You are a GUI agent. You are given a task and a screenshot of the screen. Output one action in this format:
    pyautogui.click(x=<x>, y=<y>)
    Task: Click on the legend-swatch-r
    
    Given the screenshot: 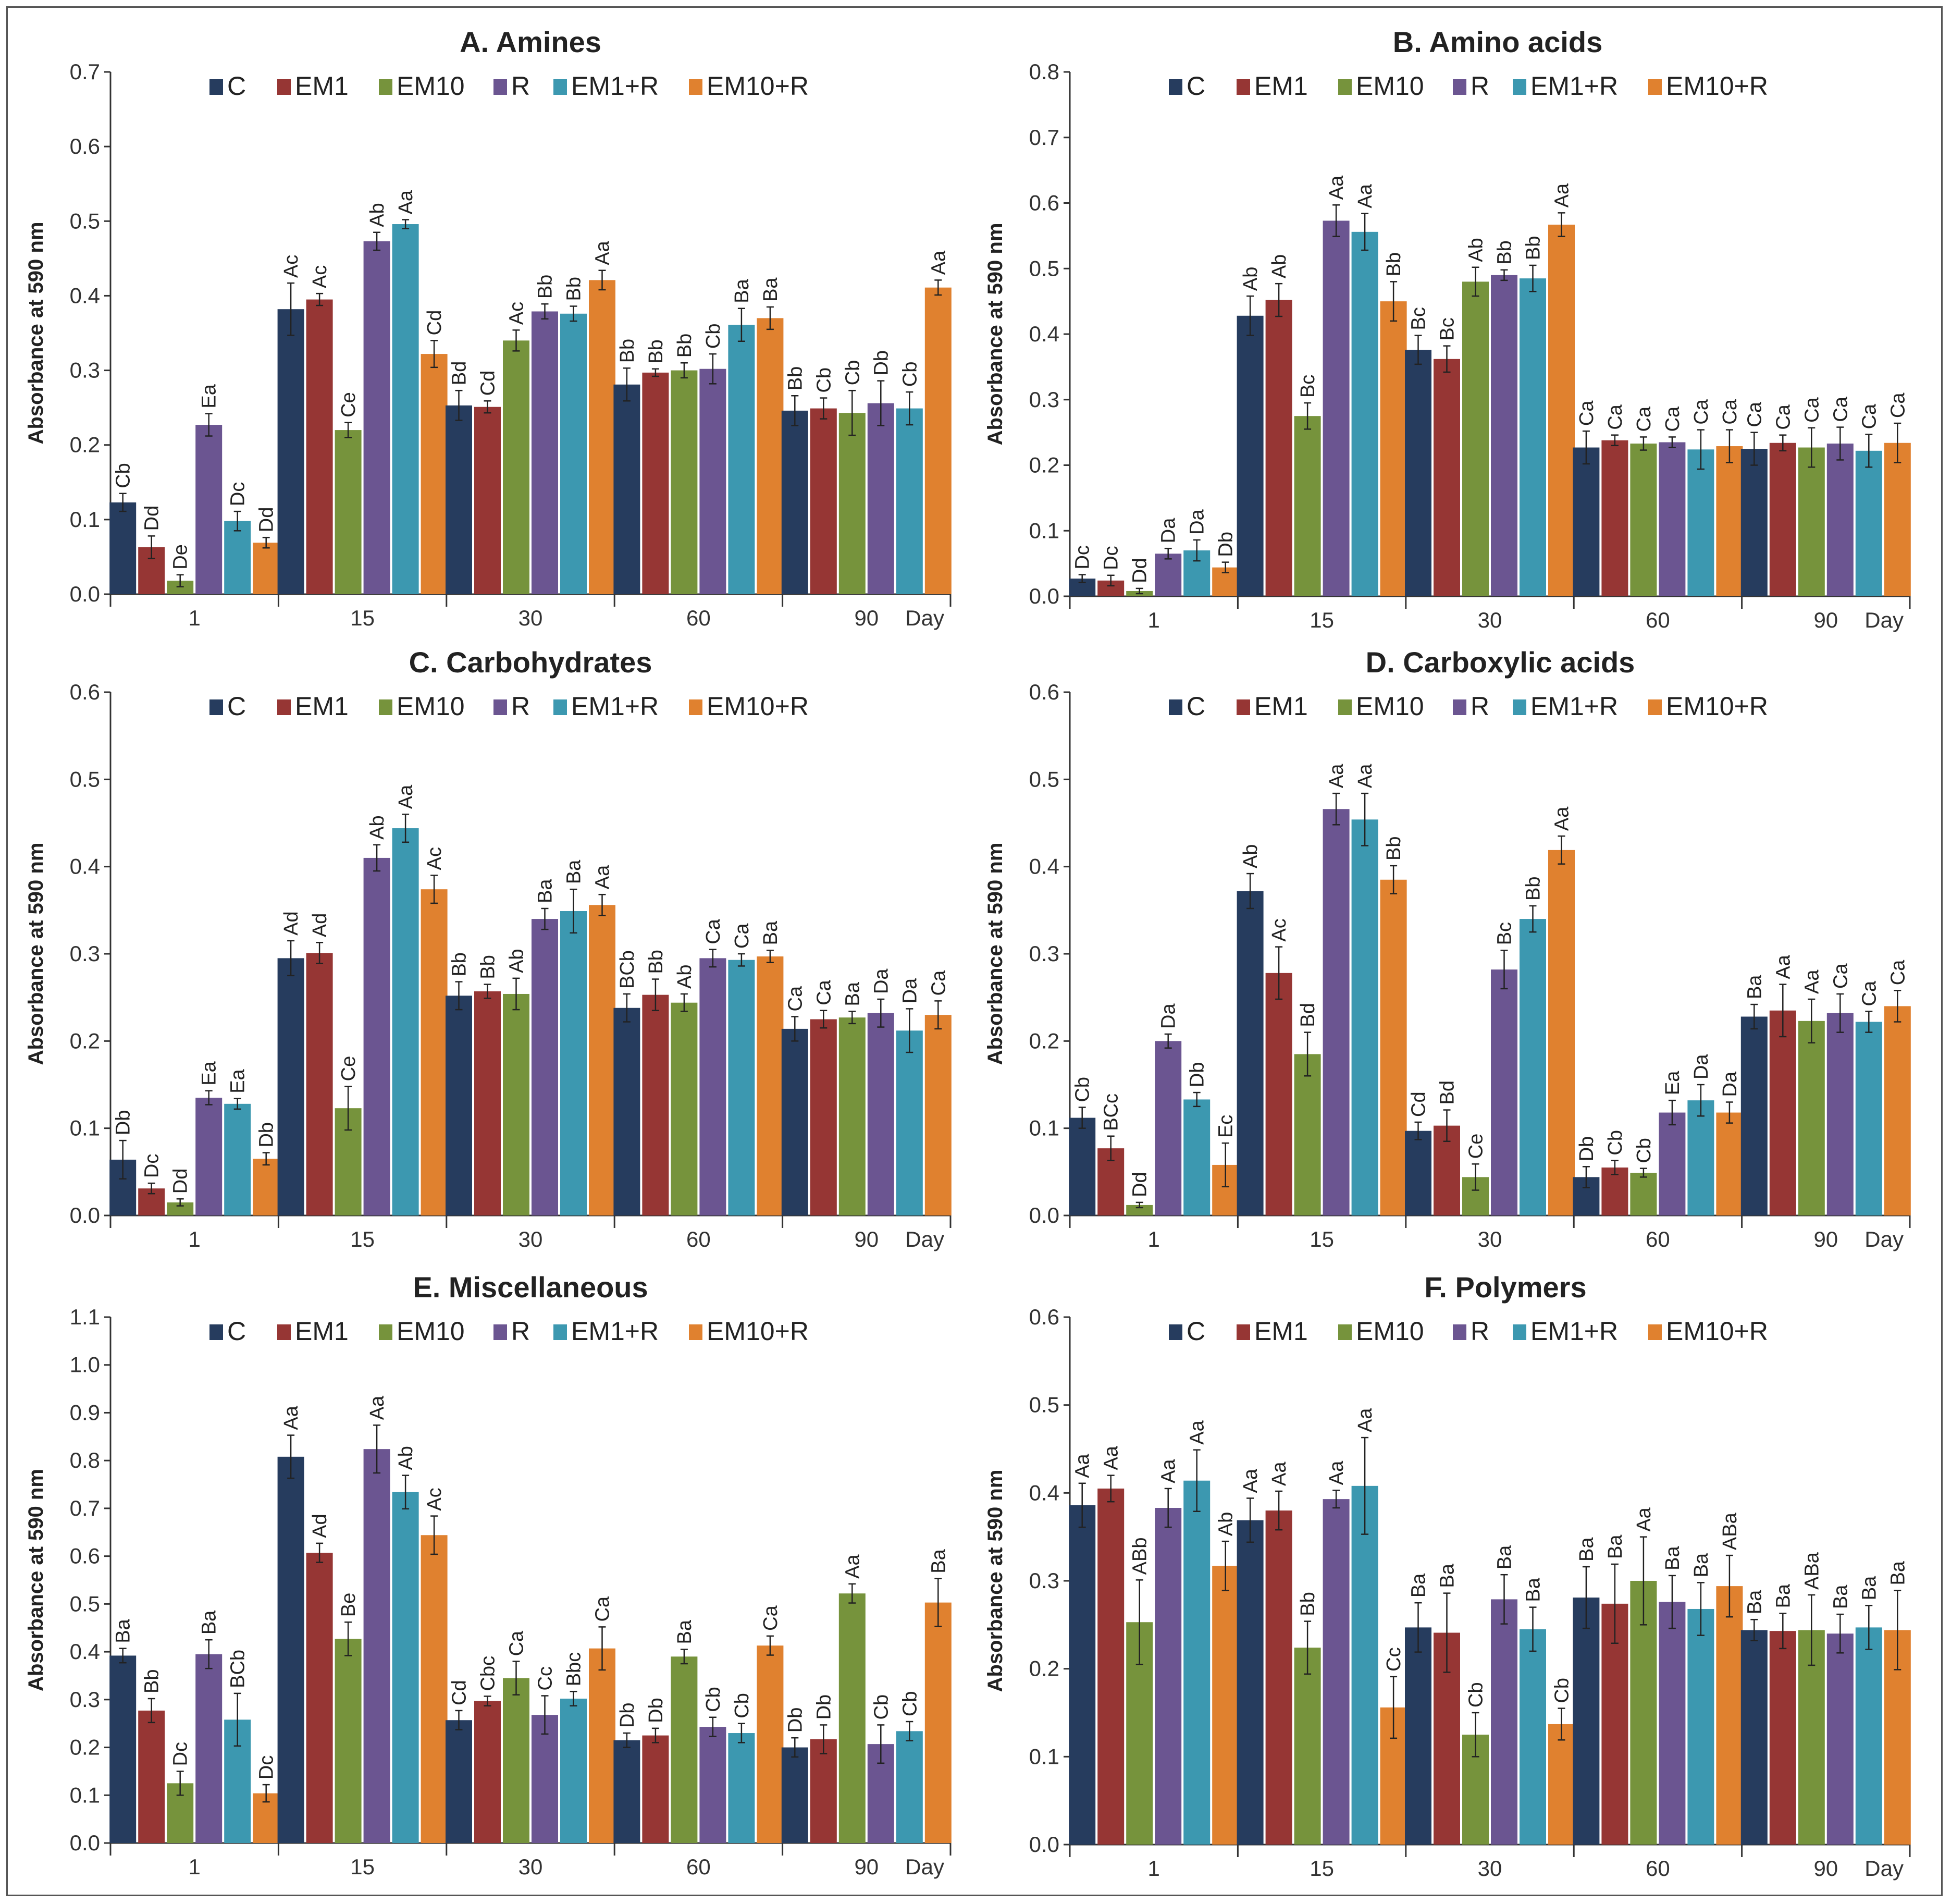 What is the action you would take?
    pyautogui.click(x=1460, y=707)
    